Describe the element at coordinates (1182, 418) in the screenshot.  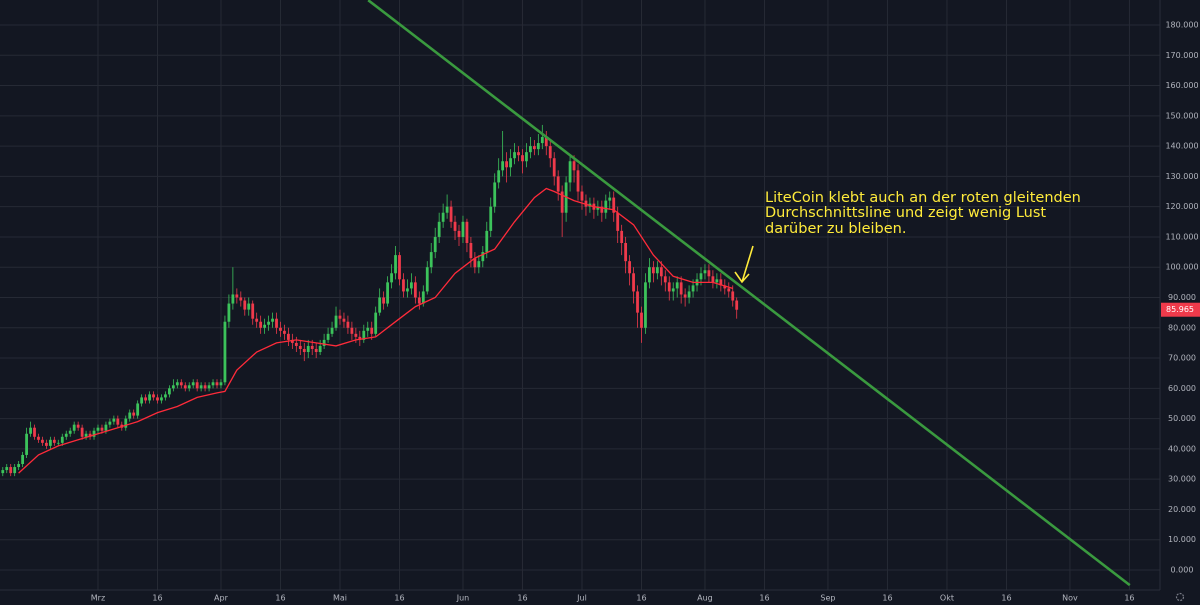
I see `y-tick-label: 50.000` at that location.